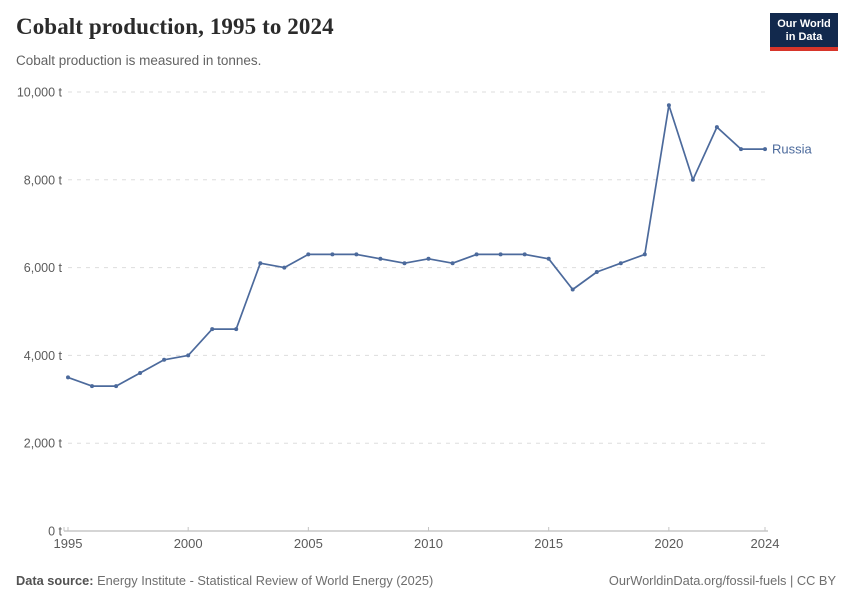 The height and width of the screenshot is (600, 850). What do you see at coordinates (175, 26) in the screenshot?
I see `page-title: Cobalt production, 1995 to 2024` at bounding box center [175, 26].